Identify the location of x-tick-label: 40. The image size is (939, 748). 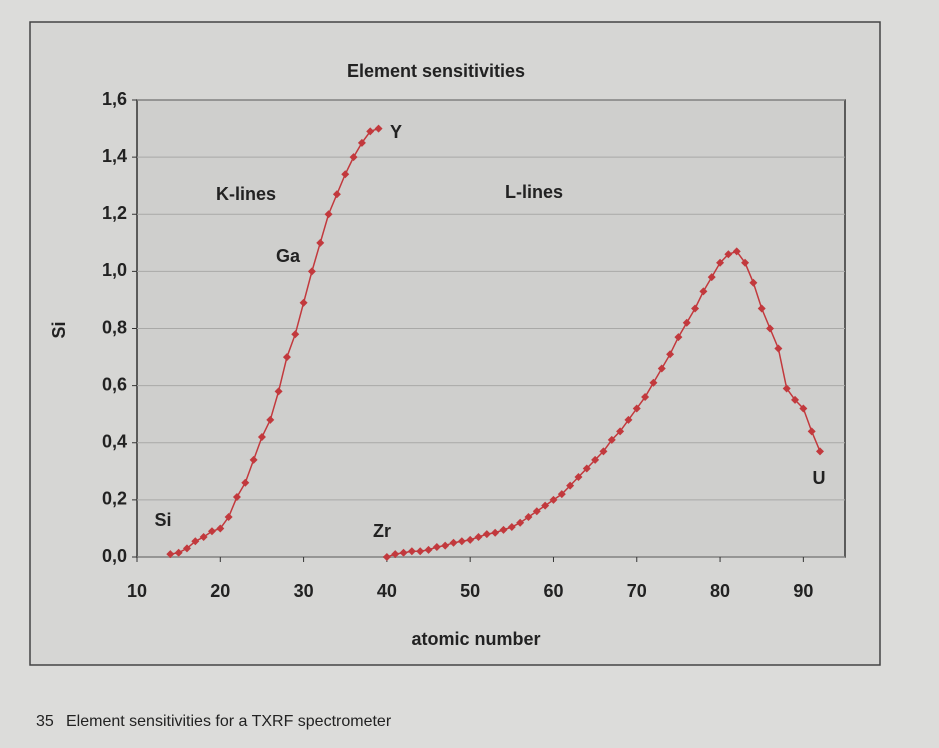
(387, 591).